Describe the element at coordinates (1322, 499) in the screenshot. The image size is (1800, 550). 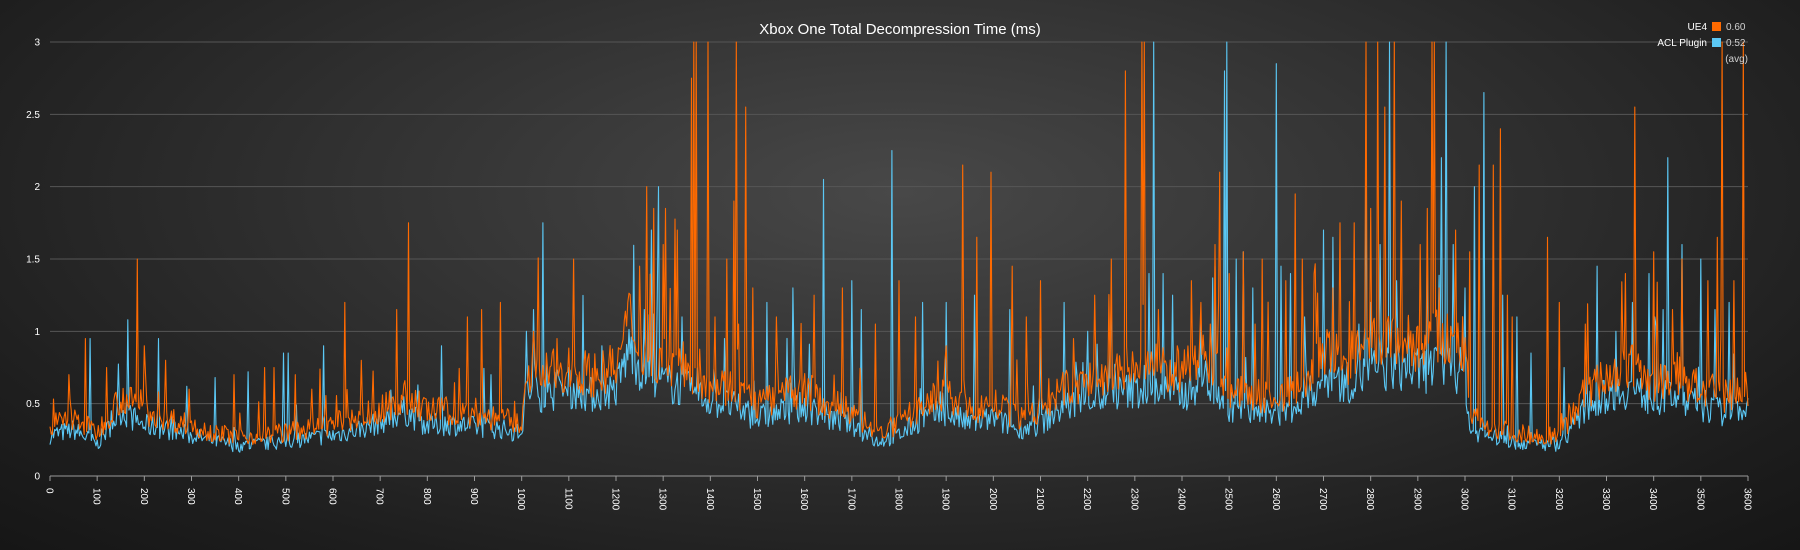
I see `x-tick-label: 2700` at that location.